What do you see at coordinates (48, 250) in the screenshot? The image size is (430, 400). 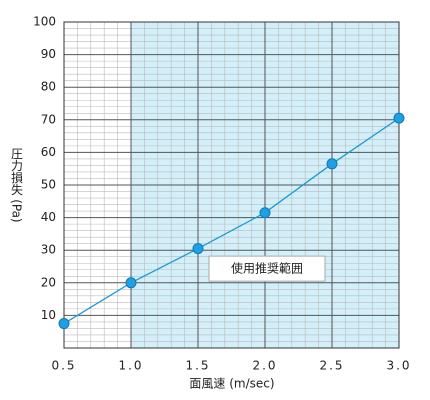 I see `y-tick-label: 30` at bounding box center [48, 250].